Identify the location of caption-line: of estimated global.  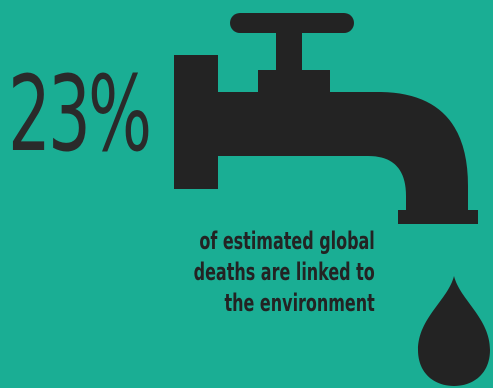
(287, 241).